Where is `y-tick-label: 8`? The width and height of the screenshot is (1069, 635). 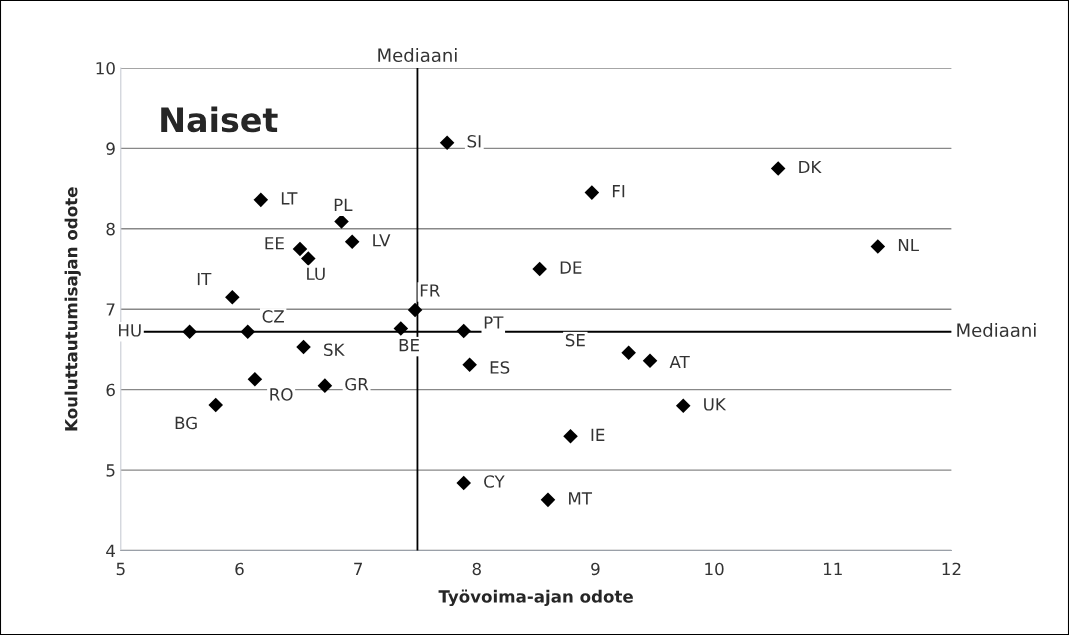
y-tick-label: 8 is located at coordinates (110, 229).